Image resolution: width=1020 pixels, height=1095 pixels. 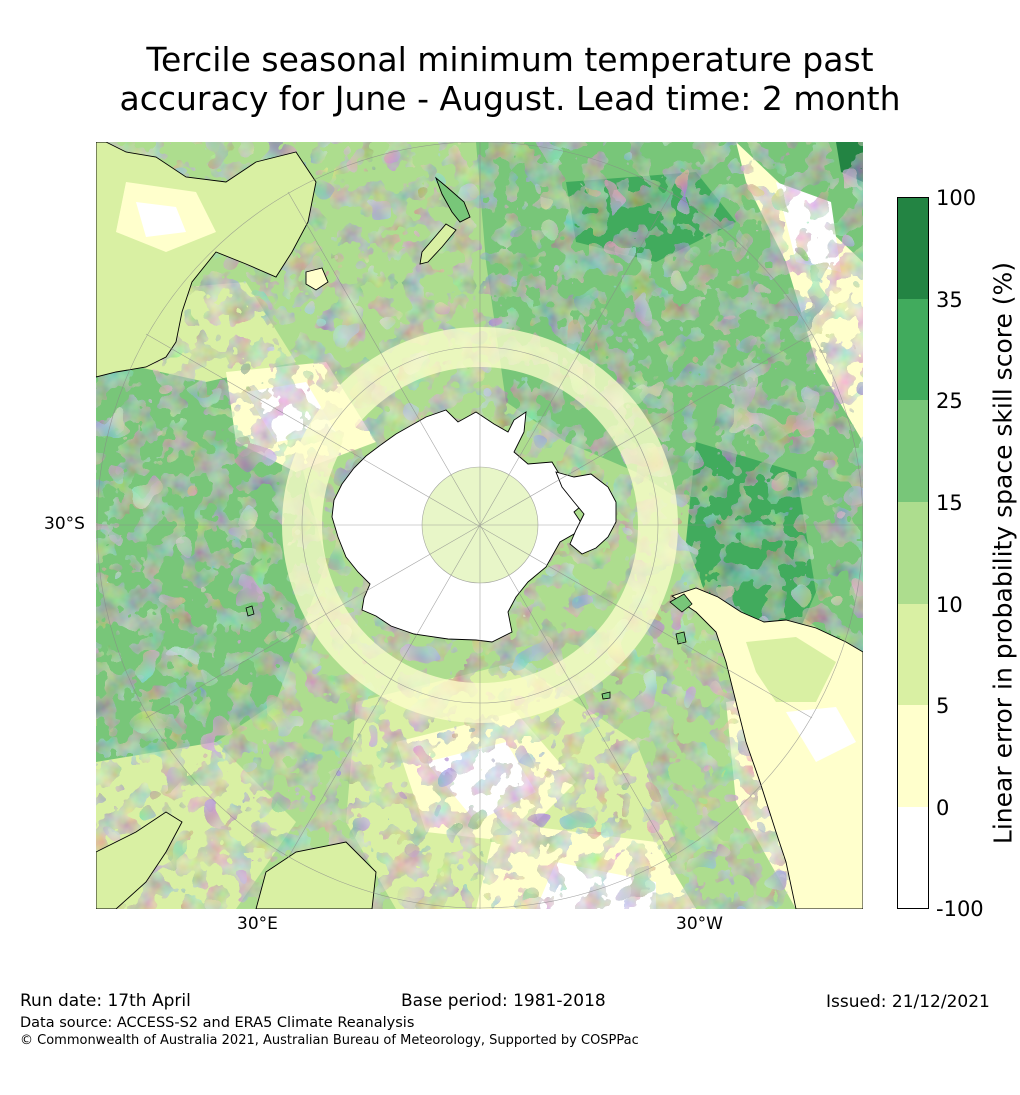 What do you see at coordinates (960, 909) in the screenshot?
I see `colorbar-tick-neg100: -100` at bounding box center [960, 909].